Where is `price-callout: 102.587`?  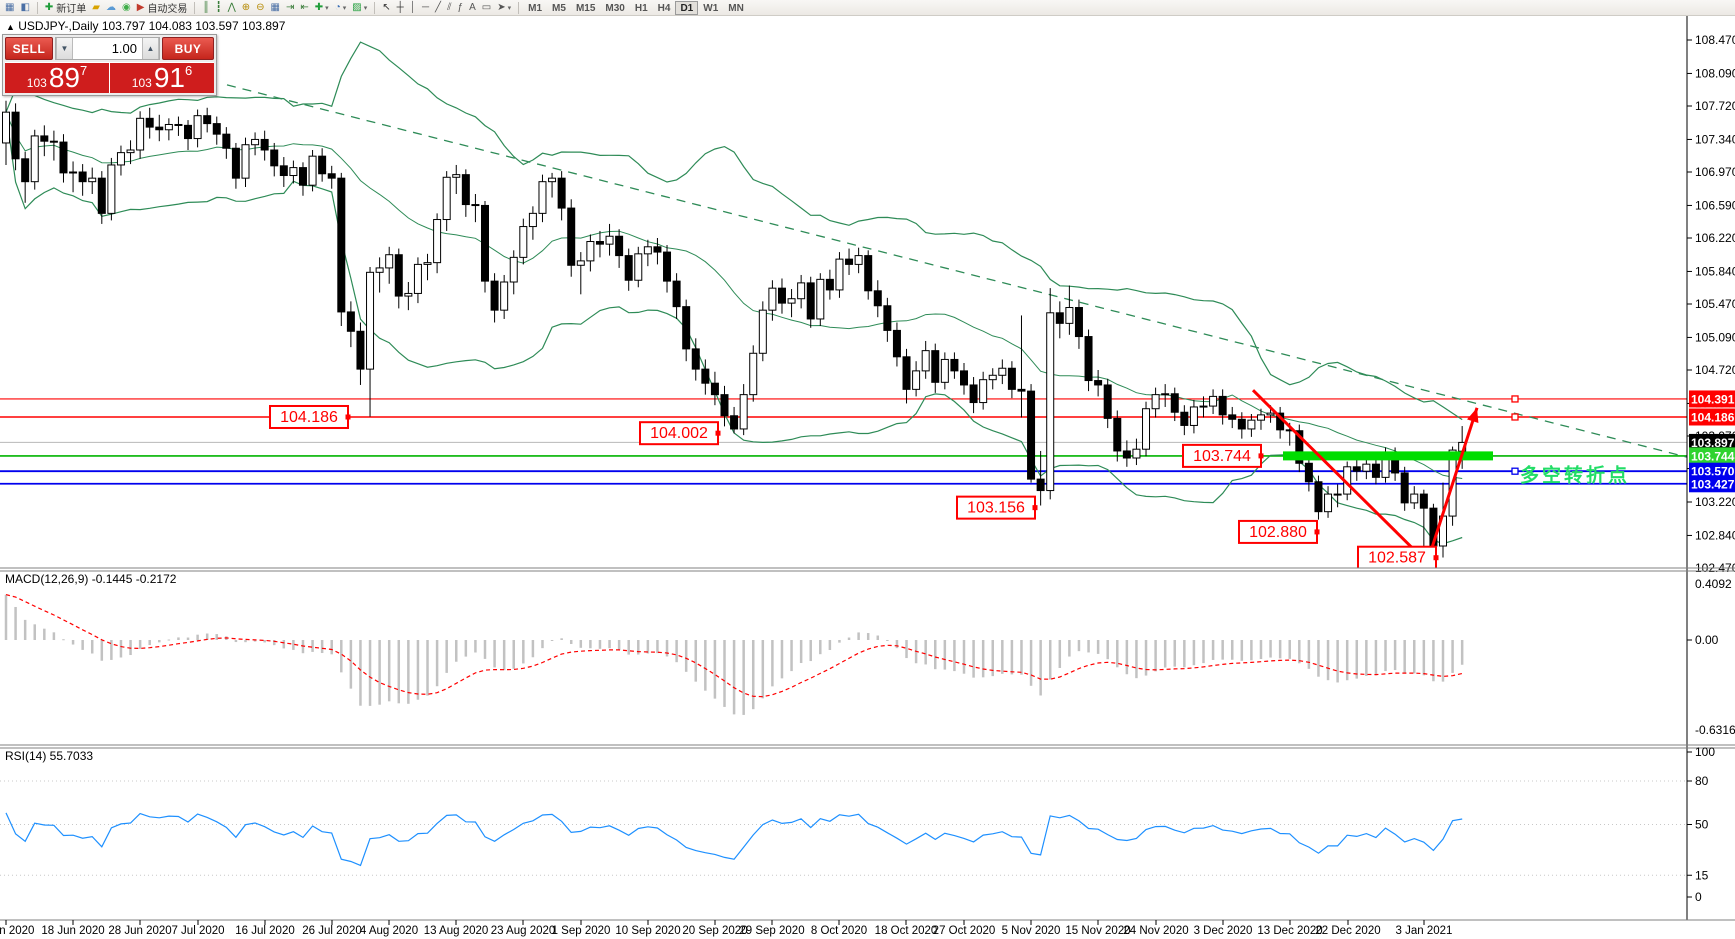
price-callout: 102.587 is located at coordinates (1398, 557).